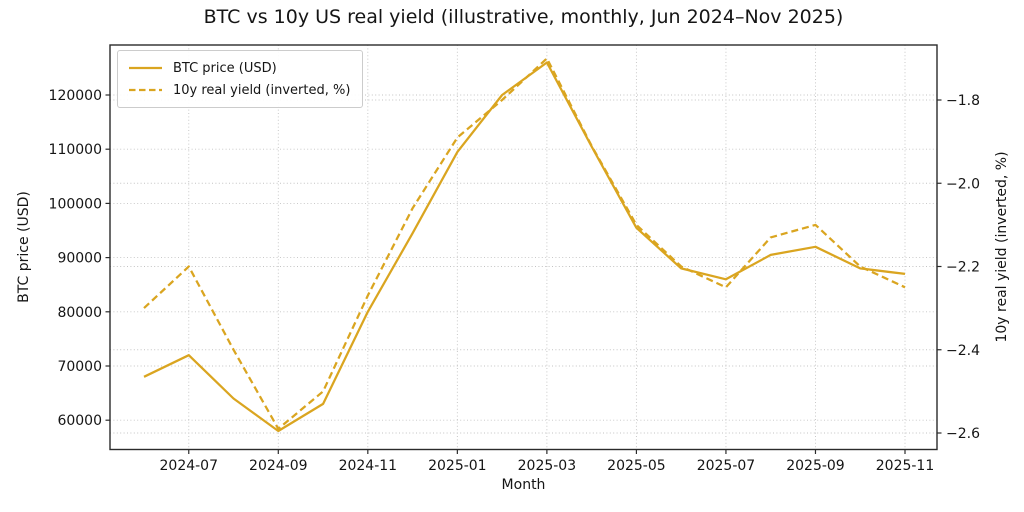 This screenshot has width=1024, height=512. Describe the element at coordinates (636, 466) in the screenshot. I see `x-tick-label: 2025-05` at that location.